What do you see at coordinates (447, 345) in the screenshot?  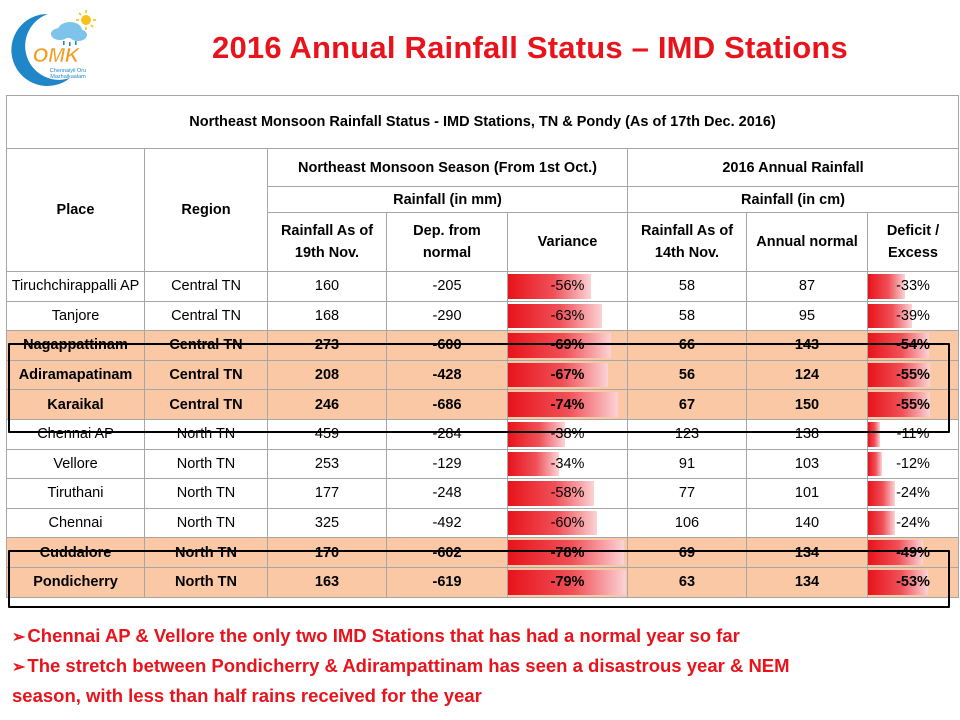 I see `cell-dep: -600` at bounding box center [447, 345].